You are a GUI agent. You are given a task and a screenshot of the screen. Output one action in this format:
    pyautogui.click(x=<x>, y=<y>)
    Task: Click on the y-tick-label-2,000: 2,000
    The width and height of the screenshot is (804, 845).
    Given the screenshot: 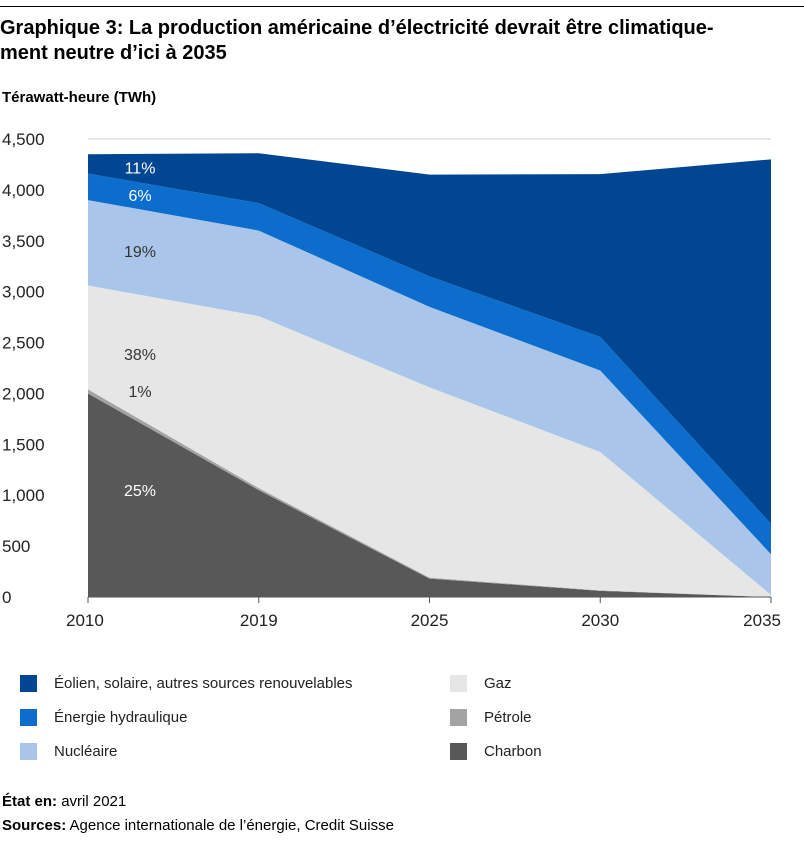 What is the action you would take?
    pyautogui.click(x=23, y=393)
    